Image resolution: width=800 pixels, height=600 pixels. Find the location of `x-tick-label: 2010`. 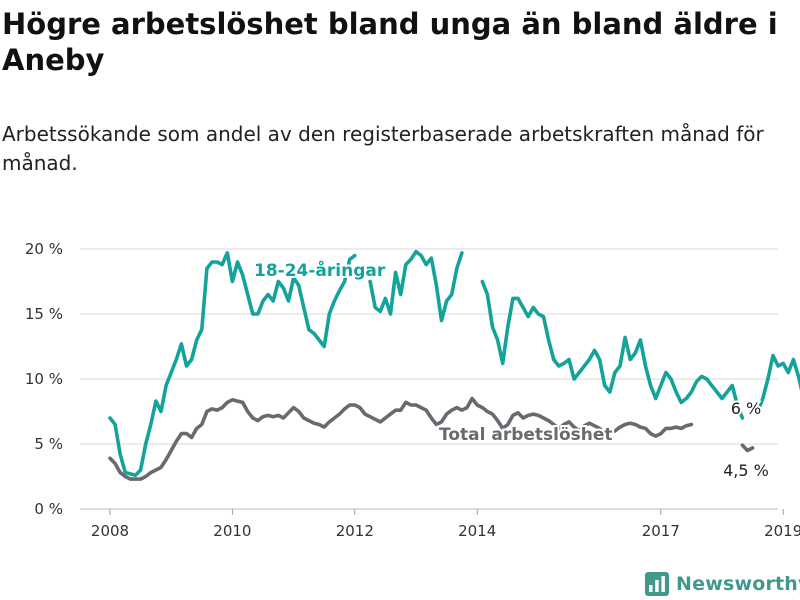

x-tick-label: 2010 is located at coordinates (232, 531).